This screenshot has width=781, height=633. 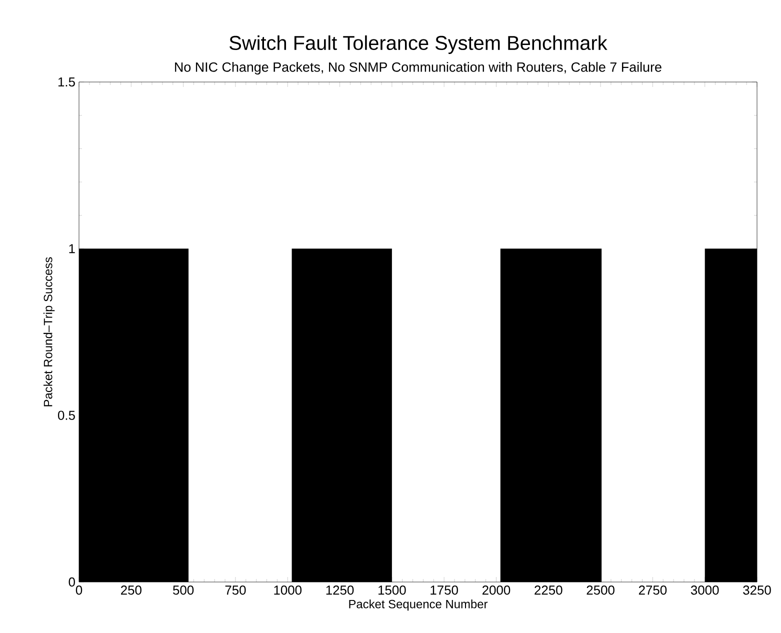 What do you see at coordinates (288, 590) in the screenshot?
I see `x-tick-label: 1000` at bounding box center [288, 590].